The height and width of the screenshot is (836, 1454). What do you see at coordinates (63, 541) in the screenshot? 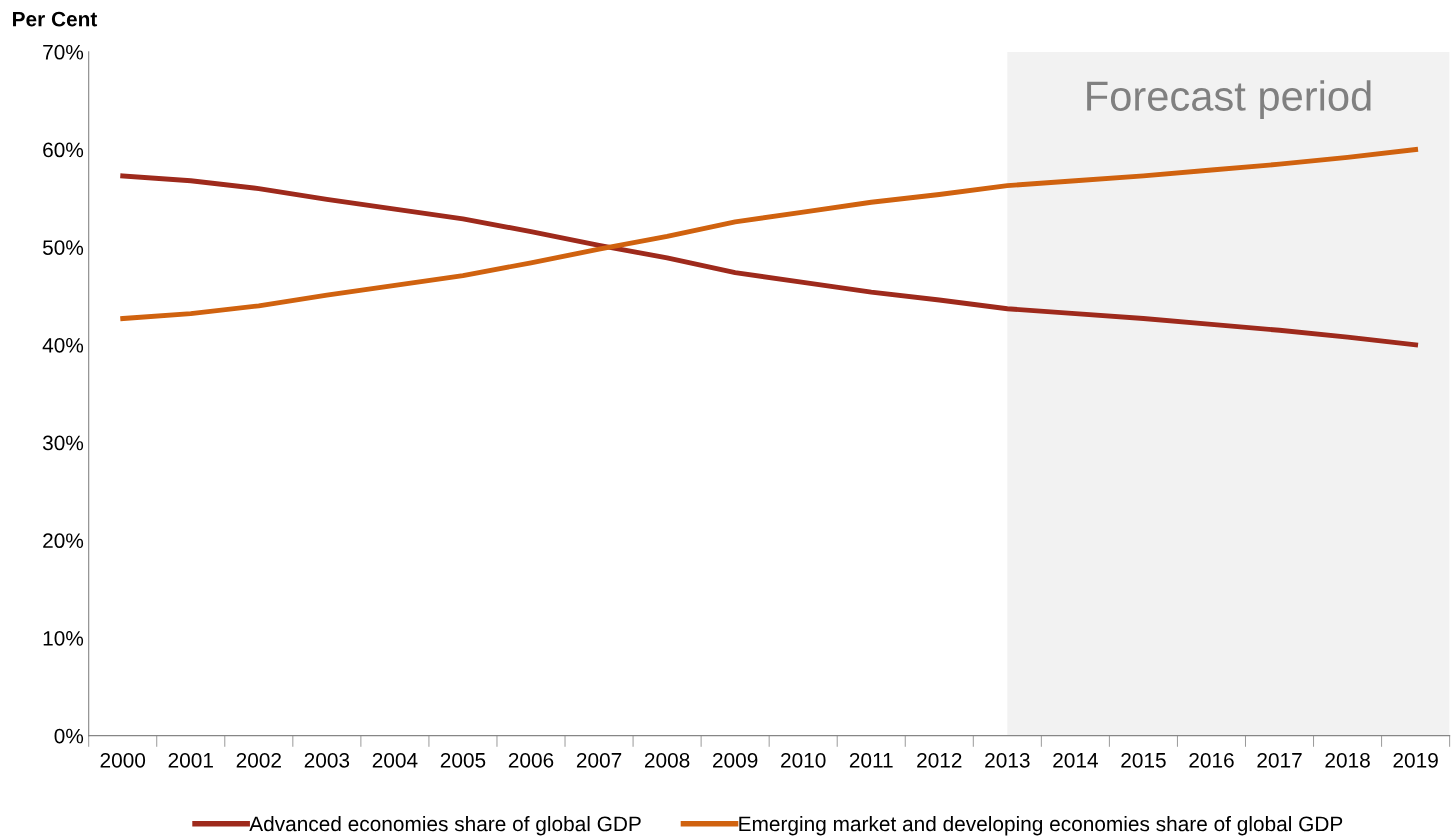
I see `y-tick-label: 20%` at bounding box center [63, 541].